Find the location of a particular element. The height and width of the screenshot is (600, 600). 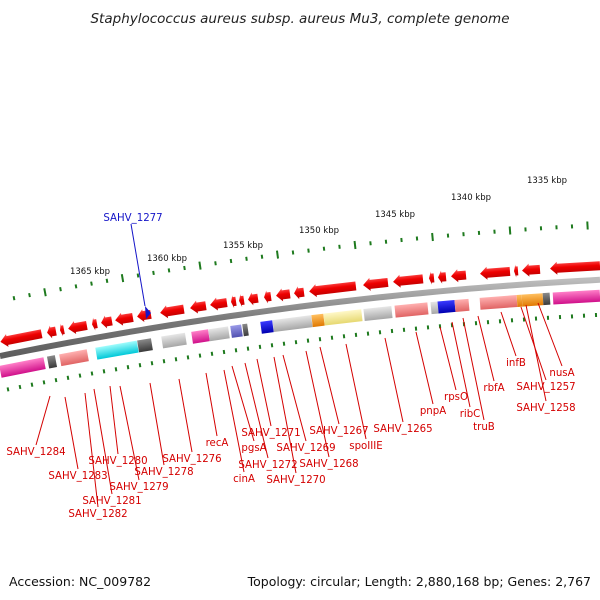

gene-label: SAHV_1282 is located at coordinates (97, 514).